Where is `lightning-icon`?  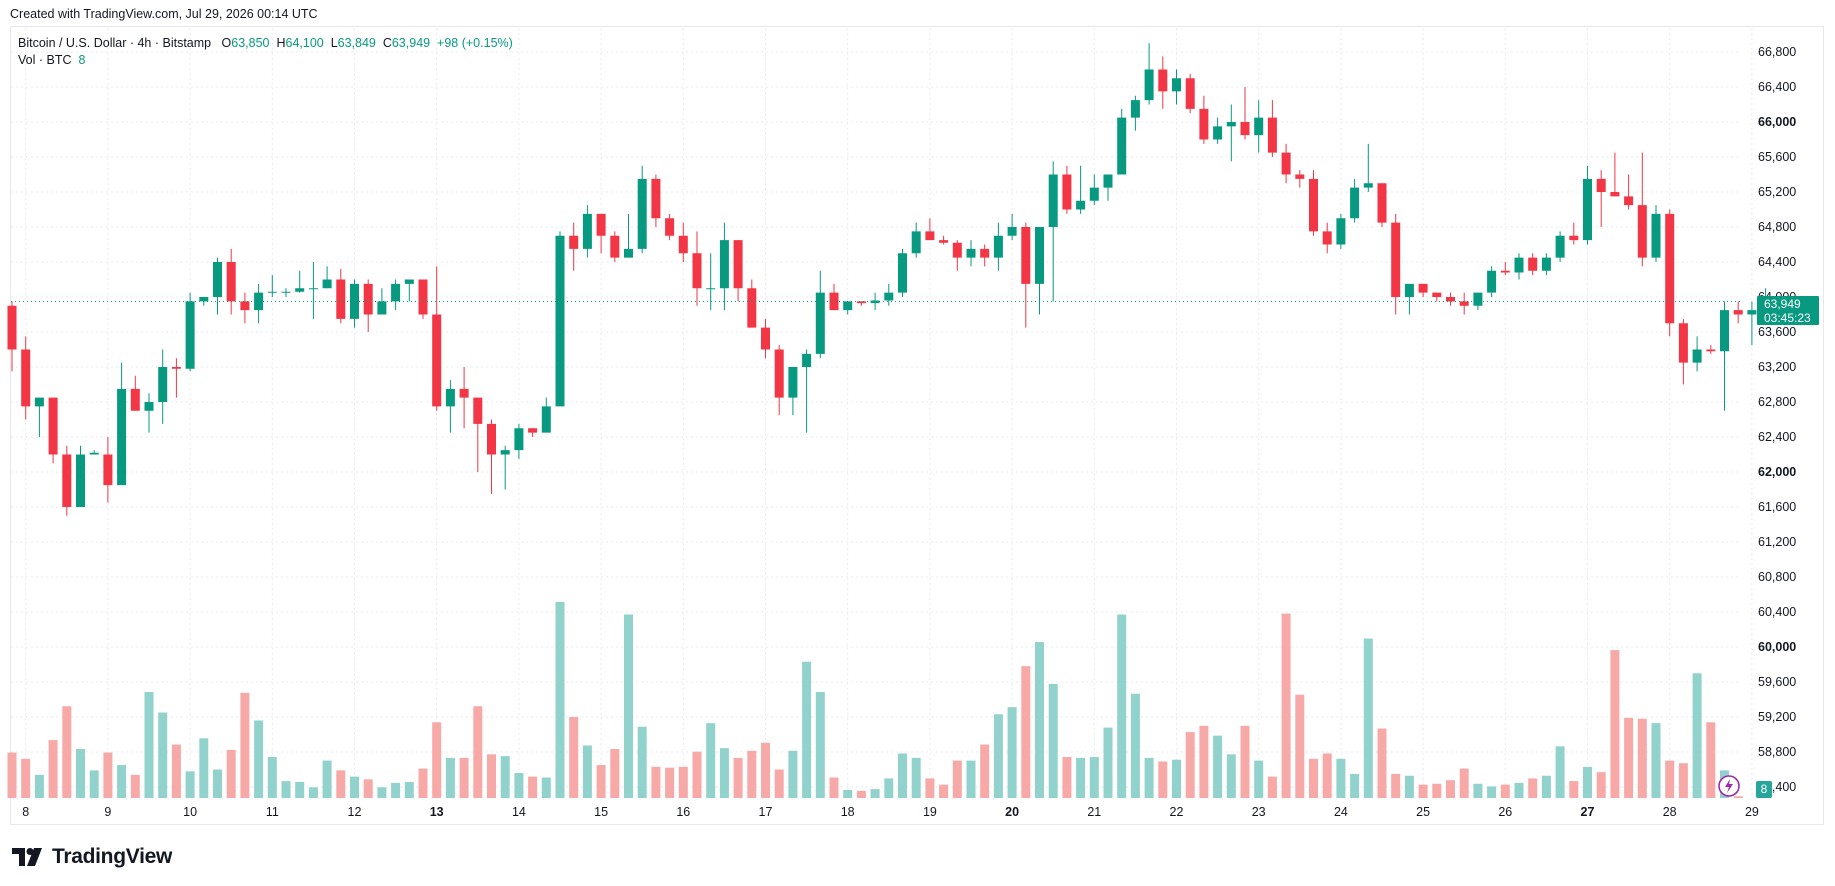
lightning-icon is located at coordinates (1729, 786).